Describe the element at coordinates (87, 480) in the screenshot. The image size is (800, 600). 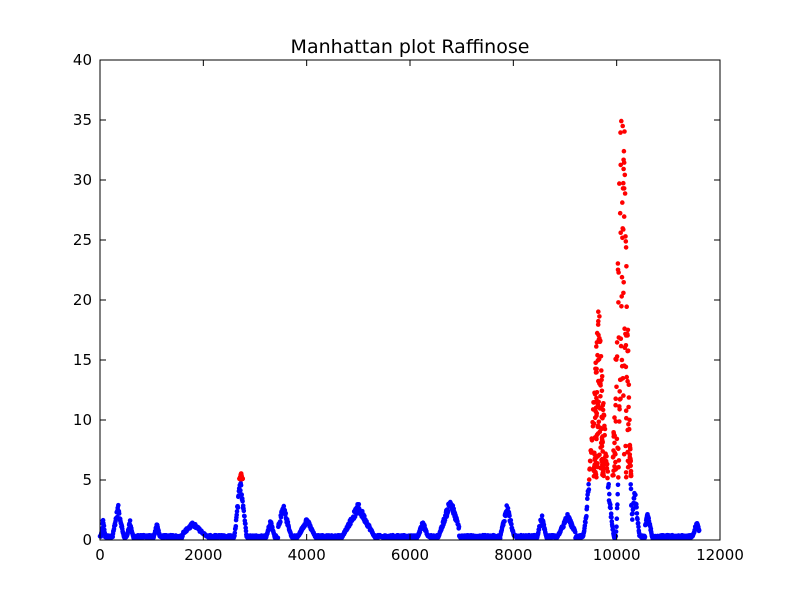
I see `y-tick-label: 5` at that location.